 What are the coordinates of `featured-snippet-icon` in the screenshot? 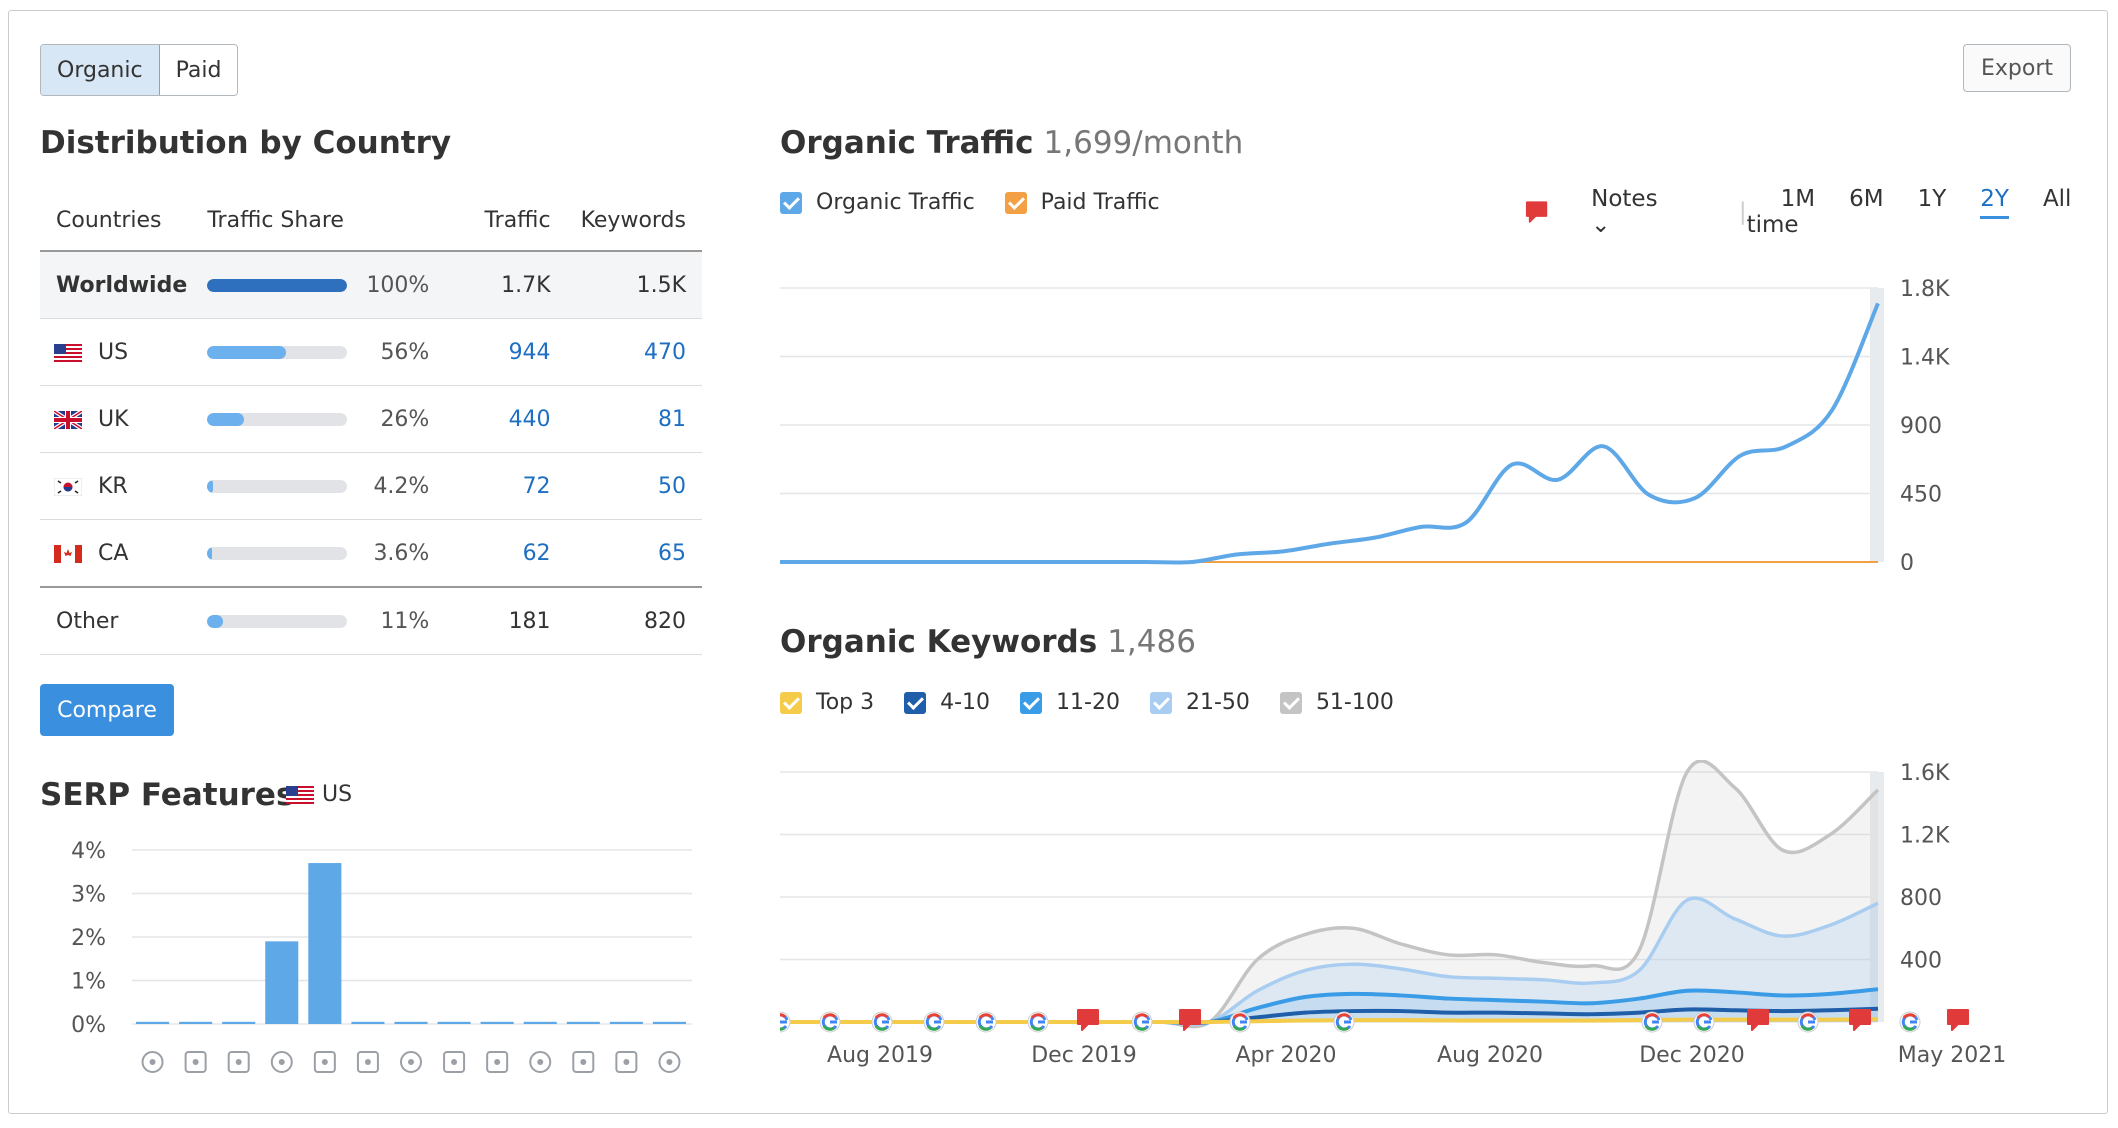 It's located at (152, 1062).